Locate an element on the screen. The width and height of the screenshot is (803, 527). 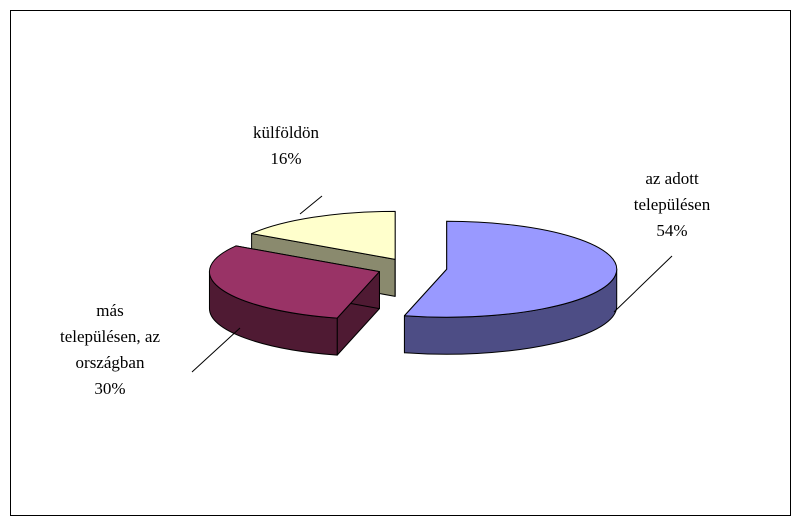
value-label: 54% is located at coordinates (672, 230).